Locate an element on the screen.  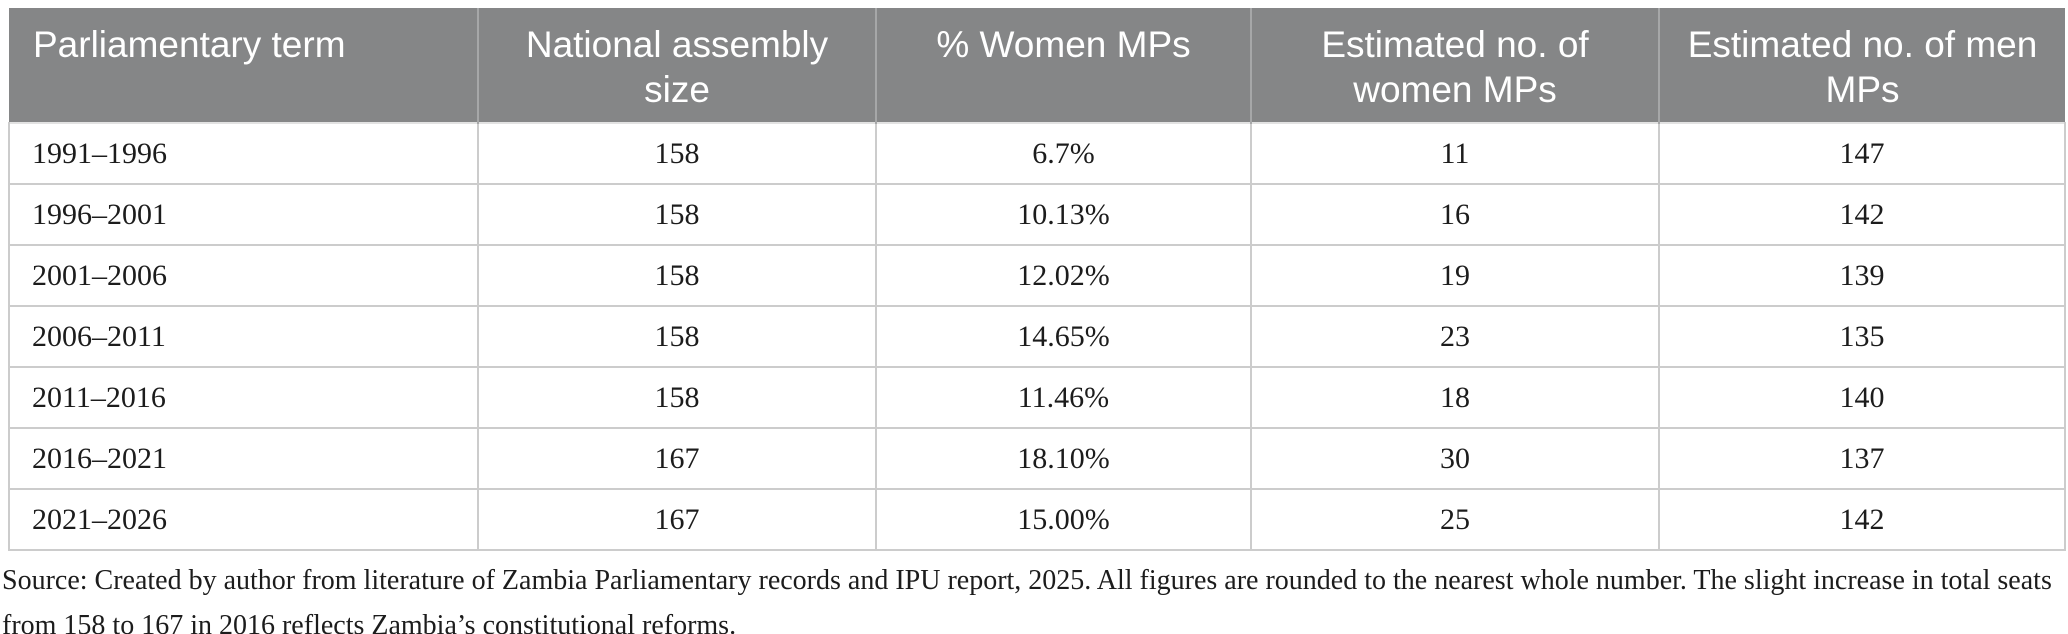
table-cell: 30 is located at coordinates (1455, 458).